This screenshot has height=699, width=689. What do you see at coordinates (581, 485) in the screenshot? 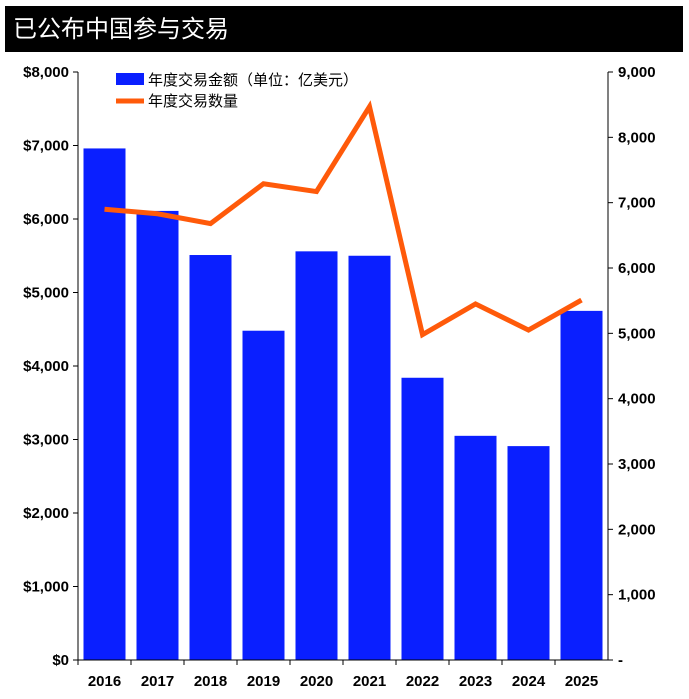
I see `bar-2025` at bounding box center [581, 485].